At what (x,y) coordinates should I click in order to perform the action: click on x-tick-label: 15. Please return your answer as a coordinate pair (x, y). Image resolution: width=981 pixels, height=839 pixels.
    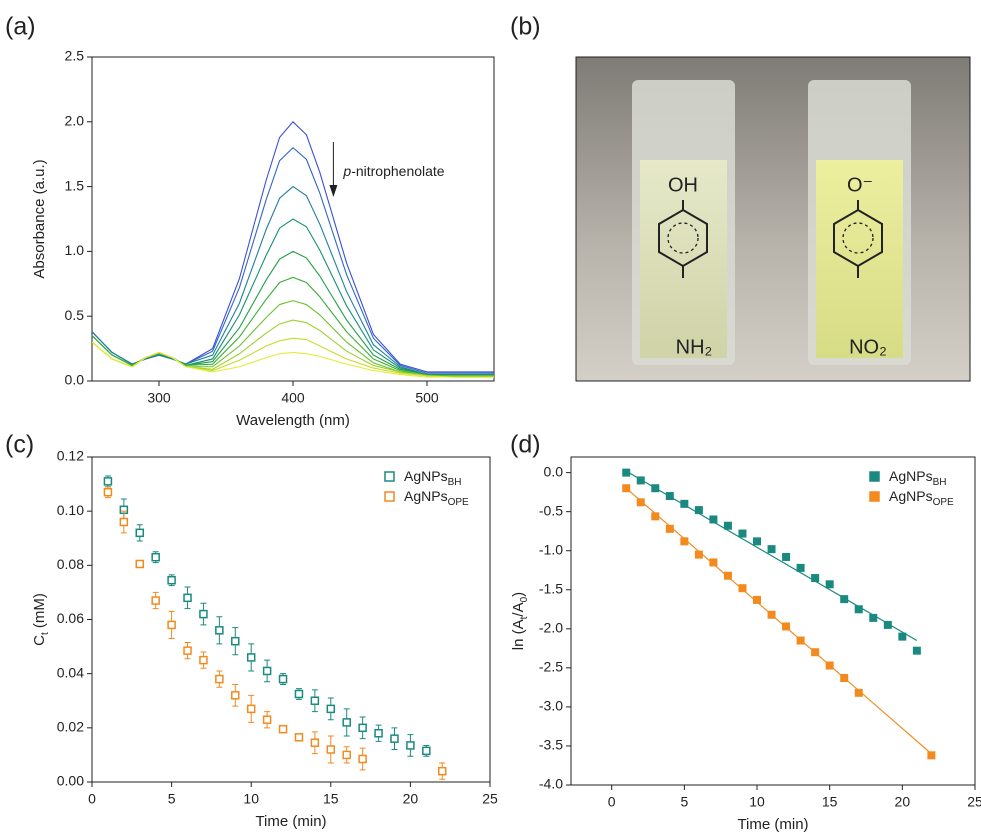
    Looking at the image, I should click on (830, 802).